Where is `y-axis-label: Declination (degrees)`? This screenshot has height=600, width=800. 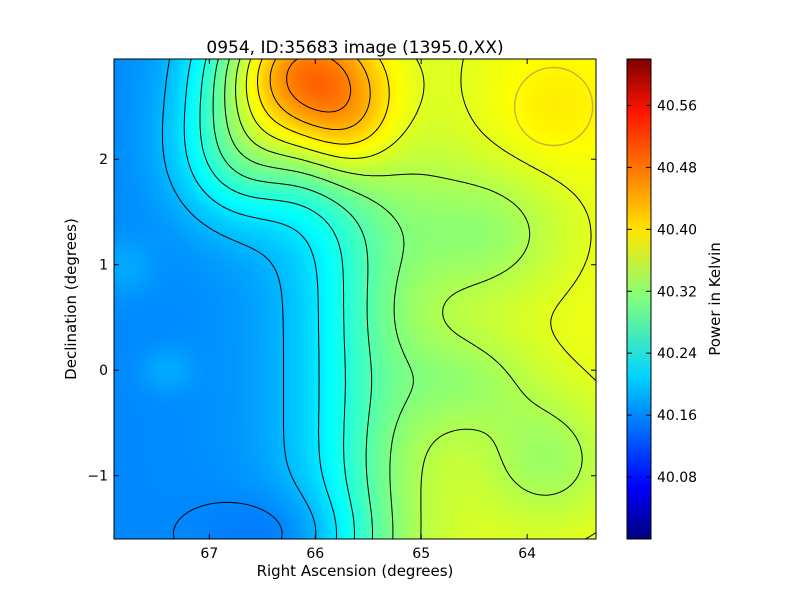
y-axis-label: Declination (degrees) is located at coordinates (71, 299).